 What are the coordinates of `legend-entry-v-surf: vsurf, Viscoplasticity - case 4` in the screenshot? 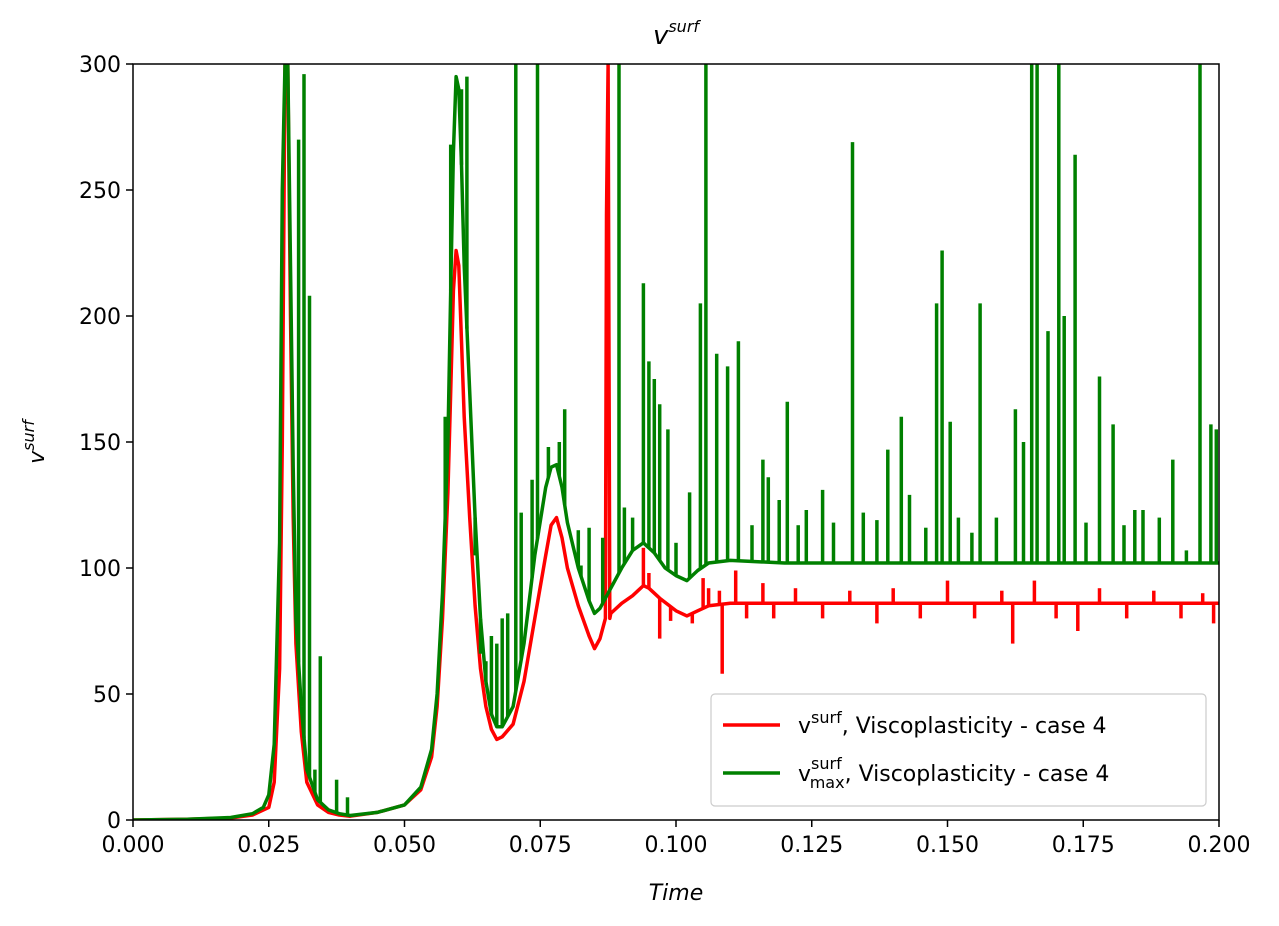 It's located at (952, 723).